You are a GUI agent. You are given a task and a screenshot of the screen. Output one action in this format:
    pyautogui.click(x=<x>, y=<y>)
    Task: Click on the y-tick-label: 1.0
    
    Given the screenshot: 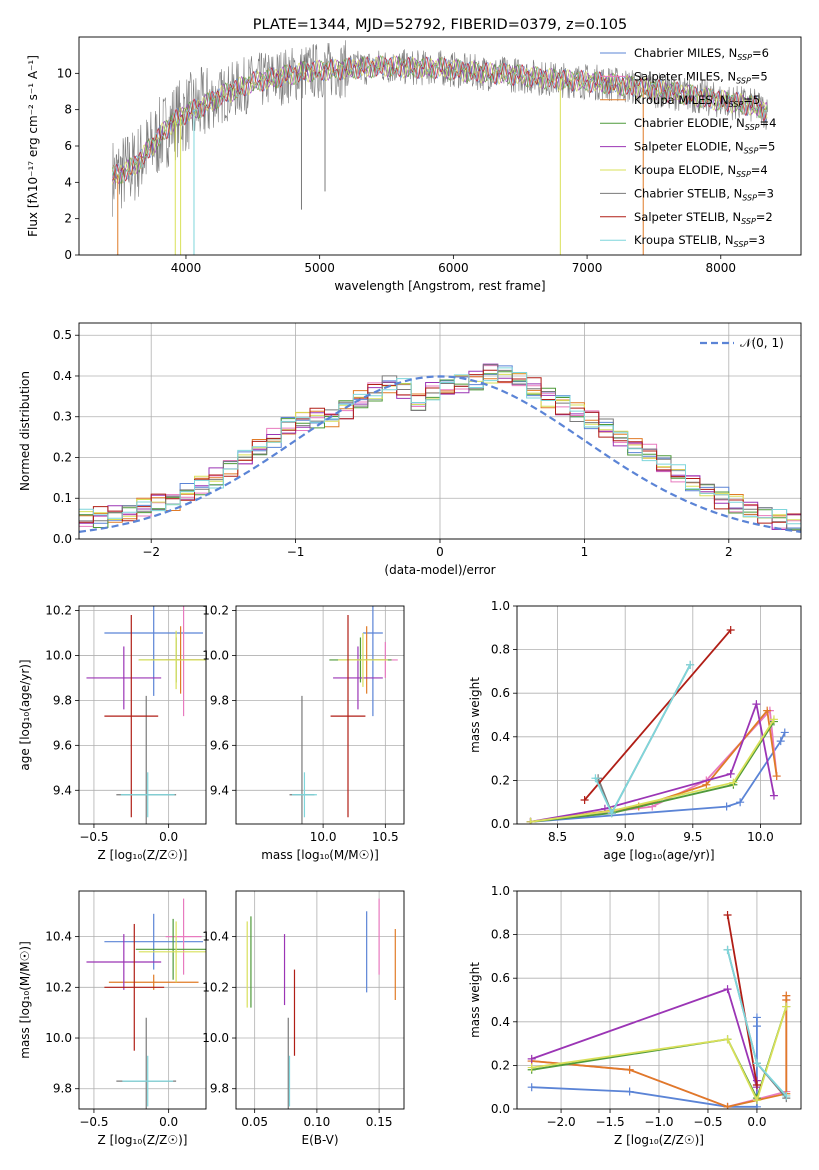 What is the action you would take?
    pyautogui.click(x=500, y=891)
    